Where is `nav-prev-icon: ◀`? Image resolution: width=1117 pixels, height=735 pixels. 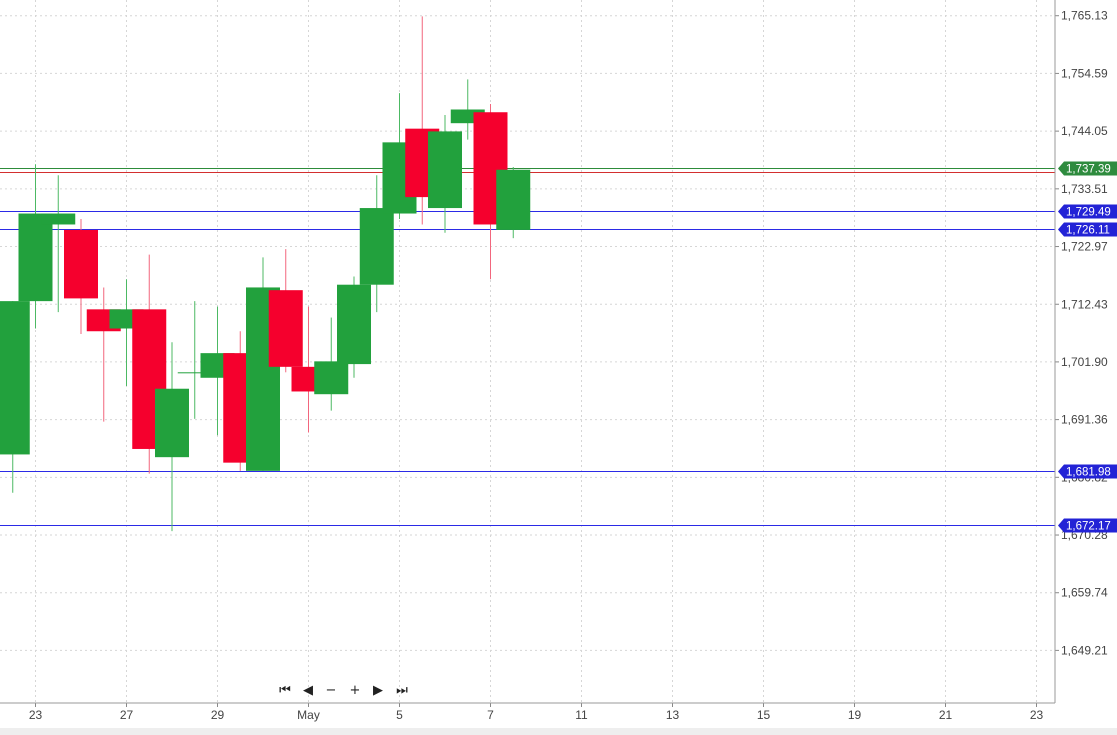
nav-prev-icon: ◀ is located at coordinates (308, 690).